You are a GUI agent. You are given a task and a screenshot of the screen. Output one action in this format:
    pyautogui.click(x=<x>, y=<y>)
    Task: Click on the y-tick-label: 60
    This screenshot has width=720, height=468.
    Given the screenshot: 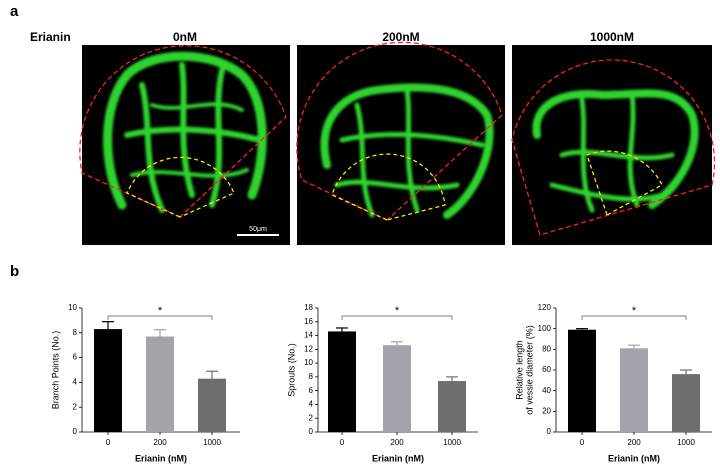 What is the action you would take?
    pyautogui.click(x=546, y=369)
    